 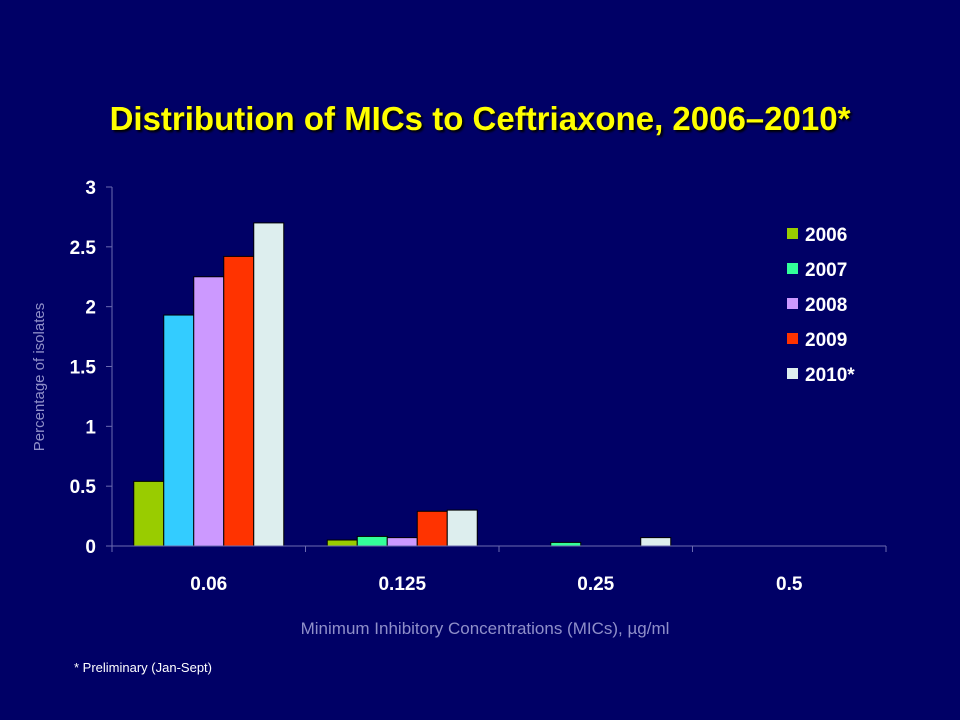 I want to click on bar-2006-0.06, so click(x=149, y=513).